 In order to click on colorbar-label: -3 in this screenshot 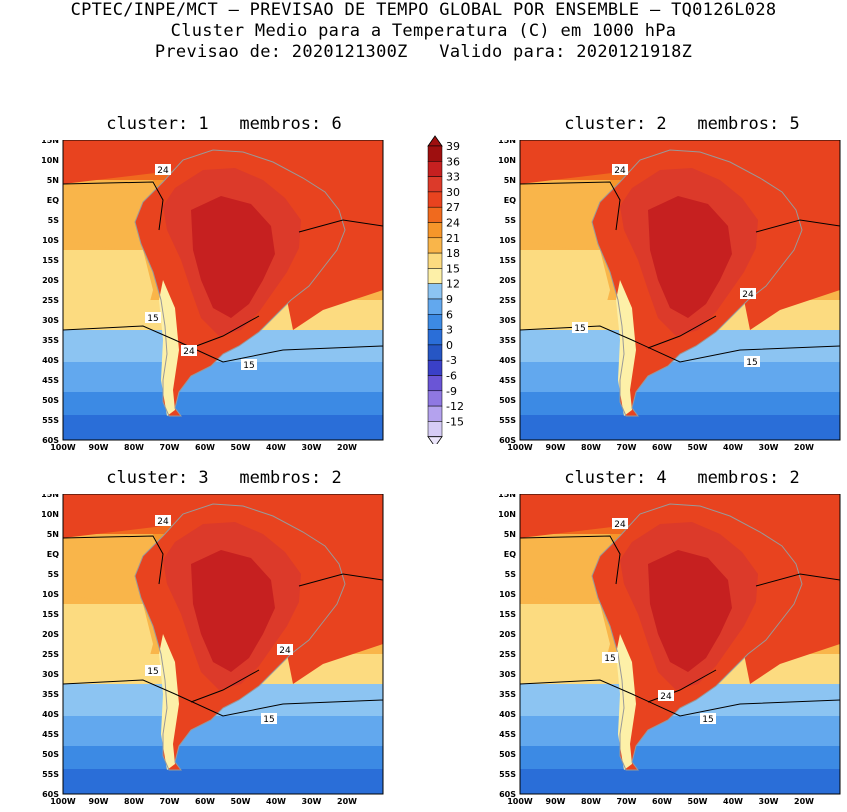, I will do `click(451, 360)`.